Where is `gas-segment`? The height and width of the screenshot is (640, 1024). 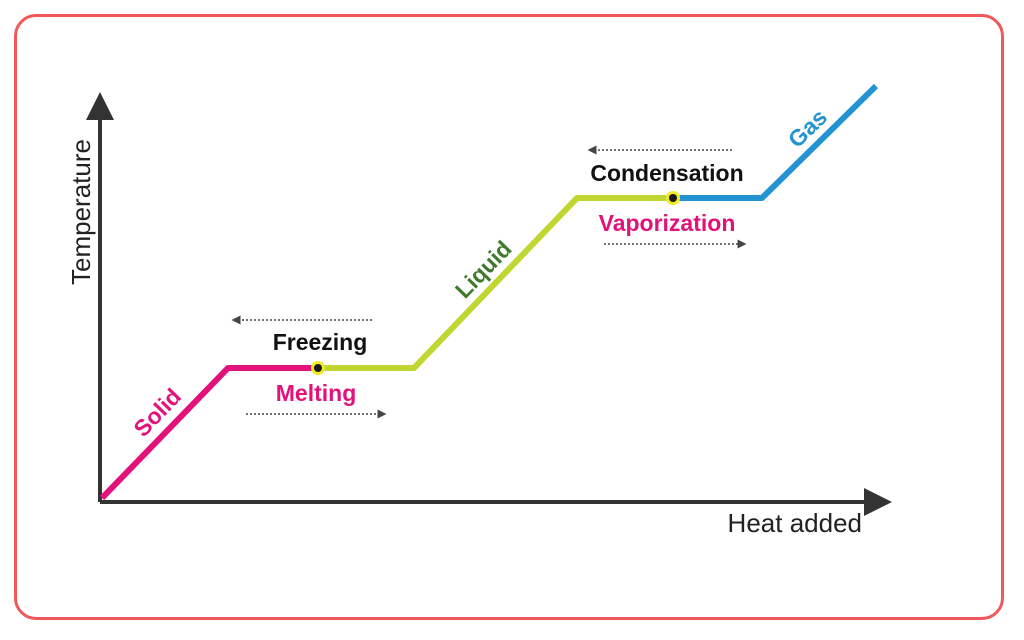
gas-segment is located at coordinates (775, 142).